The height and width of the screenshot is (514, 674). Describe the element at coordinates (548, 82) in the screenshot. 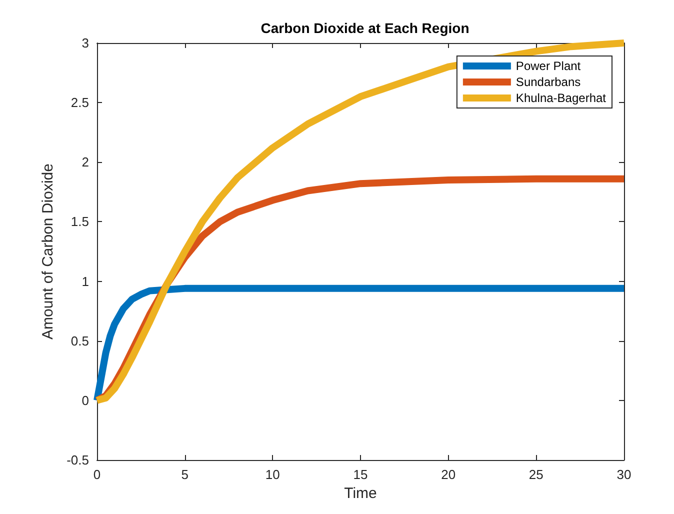

I see `legend-label: Sundarbans` at that location.